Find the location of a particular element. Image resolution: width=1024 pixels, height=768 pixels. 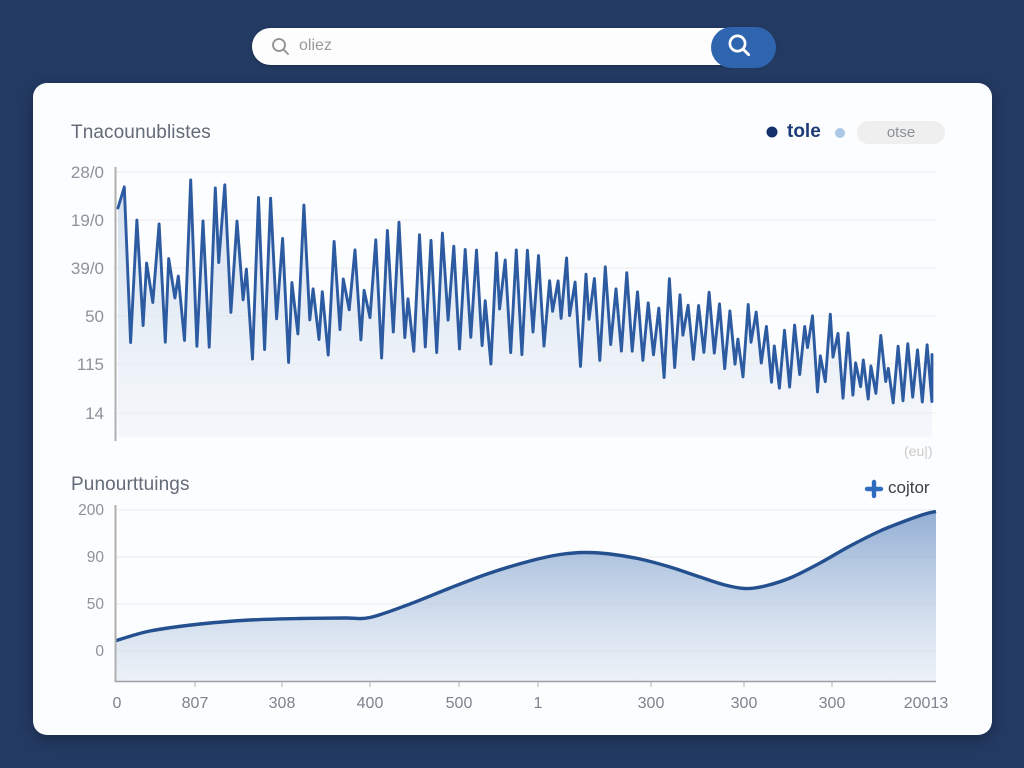

svg-text: 1 is located at coordinates (538, 703).